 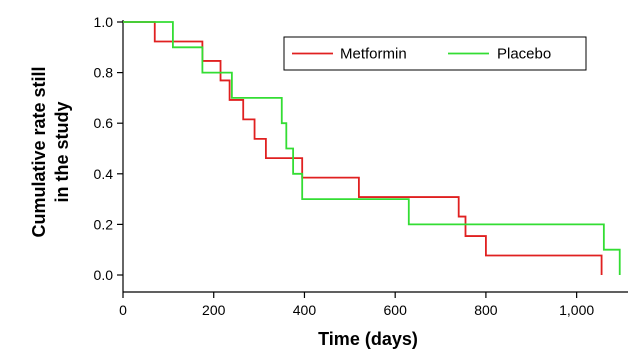 I want to click on x-tick-label: 800, so click(x=486, y=310).